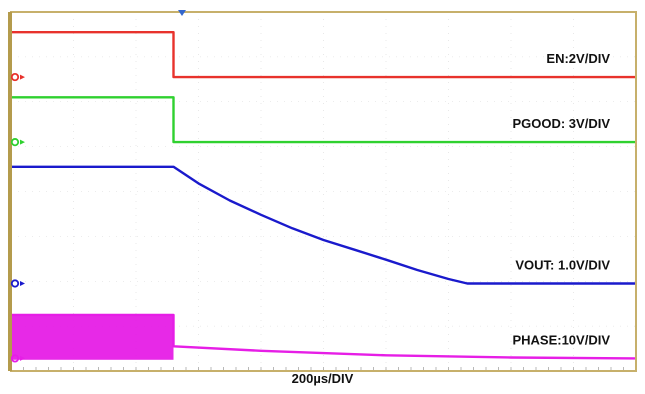 The image size is (645, 394). Describe the element at coordinates (562, 264) in the screenshot. I see `vout-channel-label: VOUT: 1.0V/DIV` at that location.